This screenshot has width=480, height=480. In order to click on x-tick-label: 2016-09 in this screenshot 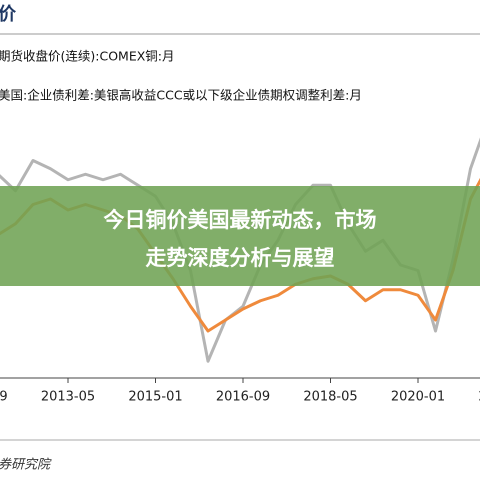, I will do `click(243, 397)`.